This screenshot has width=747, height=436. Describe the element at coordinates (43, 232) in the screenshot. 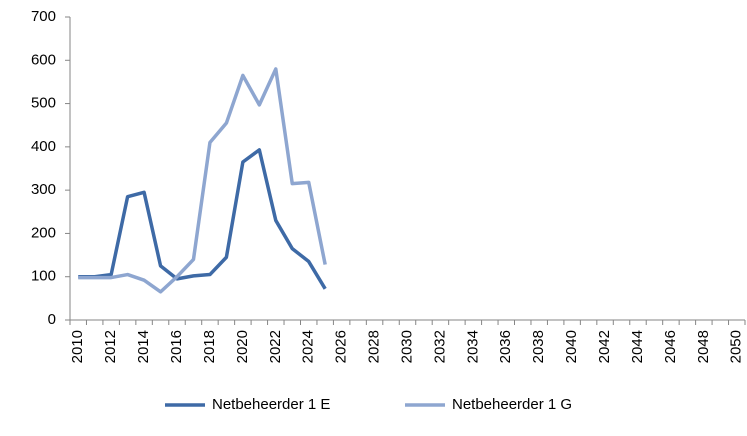

I see `y-tick-label: 200` at that location.